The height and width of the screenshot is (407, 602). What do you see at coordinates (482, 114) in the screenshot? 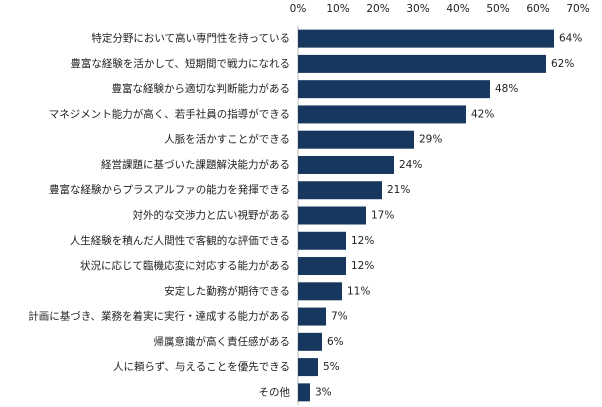
I see `value-label: 42%` at bounding box center [482, 114].